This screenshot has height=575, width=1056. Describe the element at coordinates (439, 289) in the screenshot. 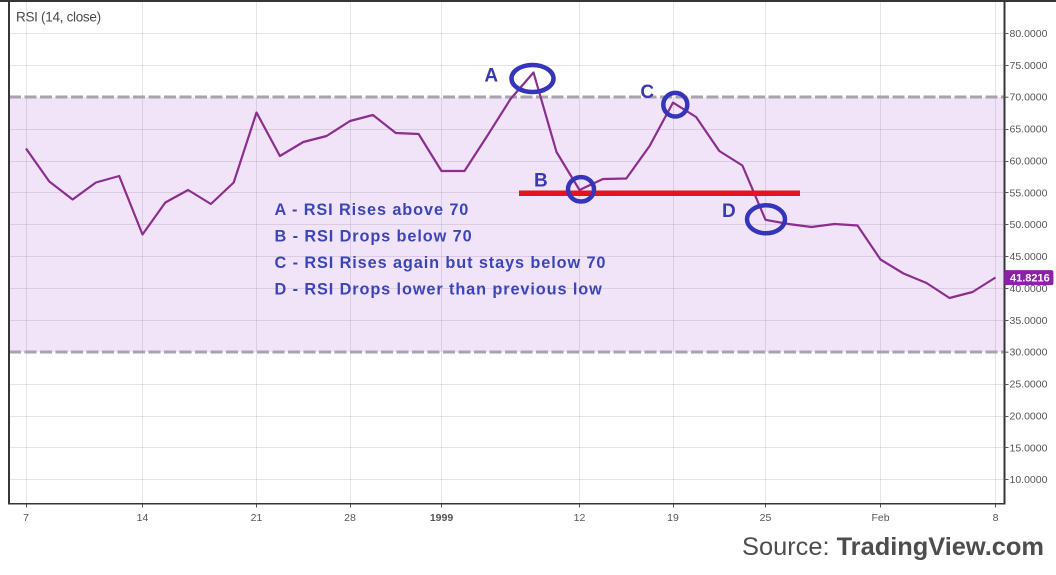

I see `svg-text:D - RSI Drops lower than previ: D - RSI Drops lower than previous low` at that location.